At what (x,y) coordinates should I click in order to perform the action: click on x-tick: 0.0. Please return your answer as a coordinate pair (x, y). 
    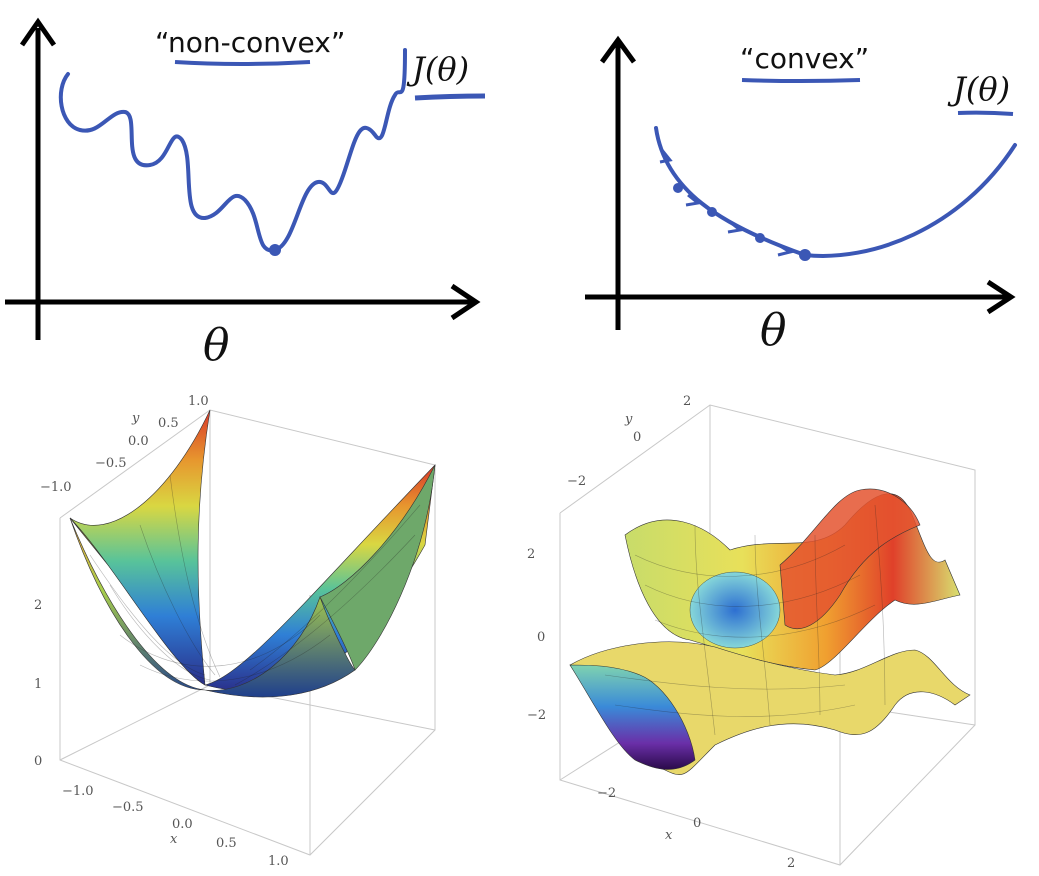
    Looking at the image, I should click on (182, 824).